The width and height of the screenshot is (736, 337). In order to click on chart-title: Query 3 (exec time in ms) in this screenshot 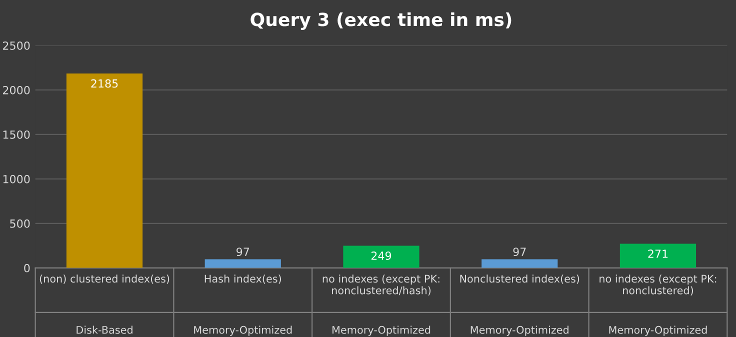, I will do `click(381, 21)`.